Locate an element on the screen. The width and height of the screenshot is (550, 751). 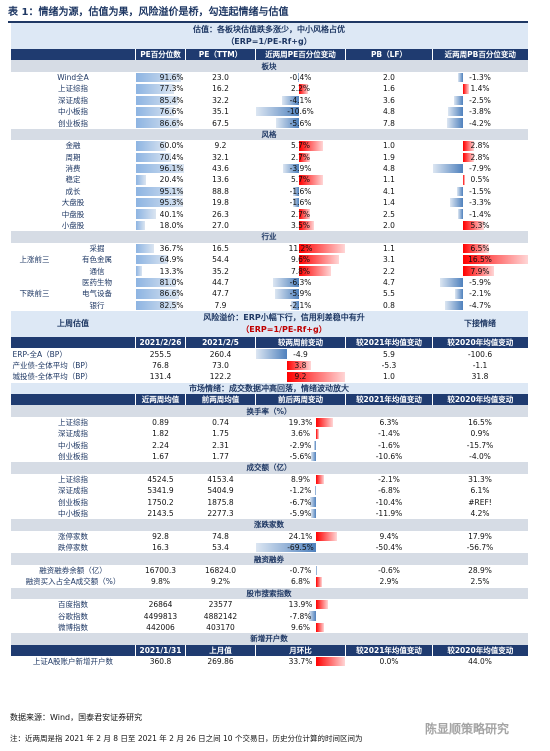
value: 16824.0 is located at coordinates (220, 570).